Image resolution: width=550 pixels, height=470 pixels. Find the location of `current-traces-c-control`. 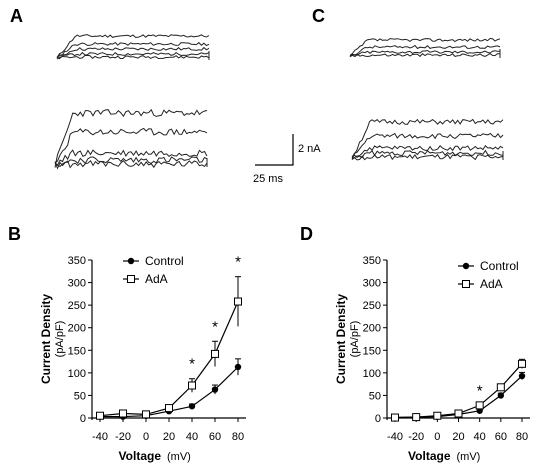

current-traces-c-control is located at coordinates (425, 47).